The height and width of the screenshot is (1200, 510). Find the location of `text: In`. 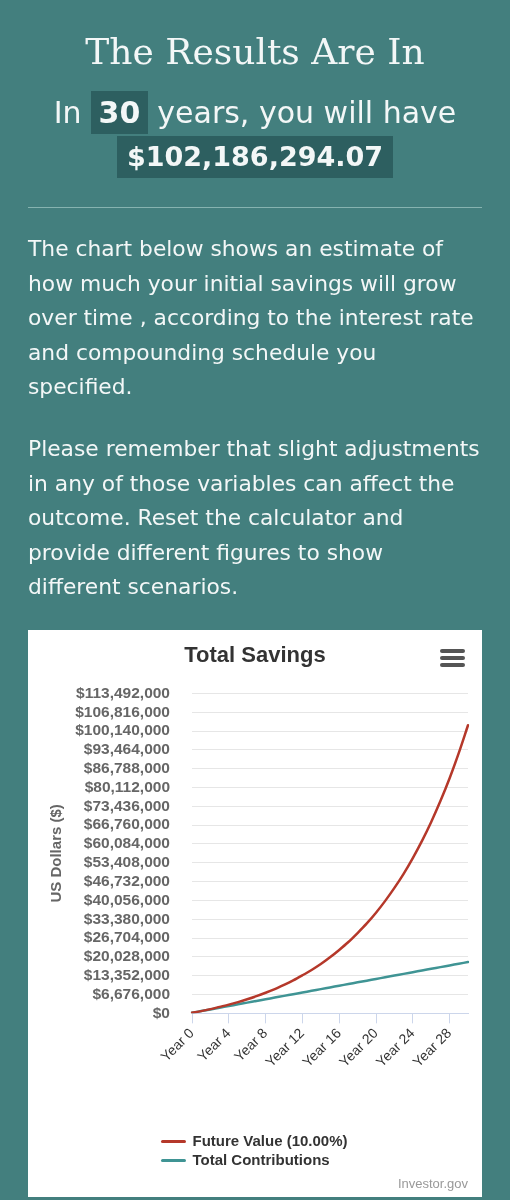

text: In is located at coordinates (67, 112).